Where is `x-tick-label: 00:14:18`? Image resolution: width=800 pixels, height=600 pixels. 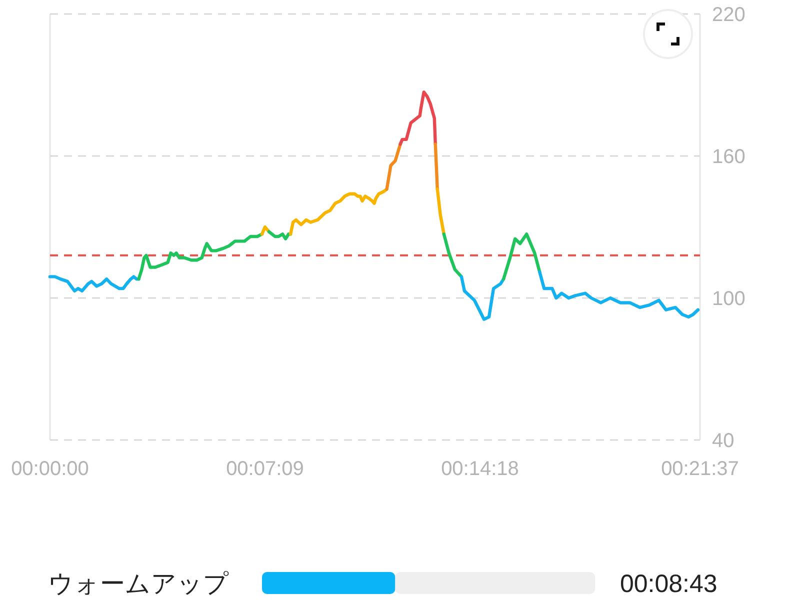
x-tick-label: 00:14:18 is located at coordinates (480, 469).